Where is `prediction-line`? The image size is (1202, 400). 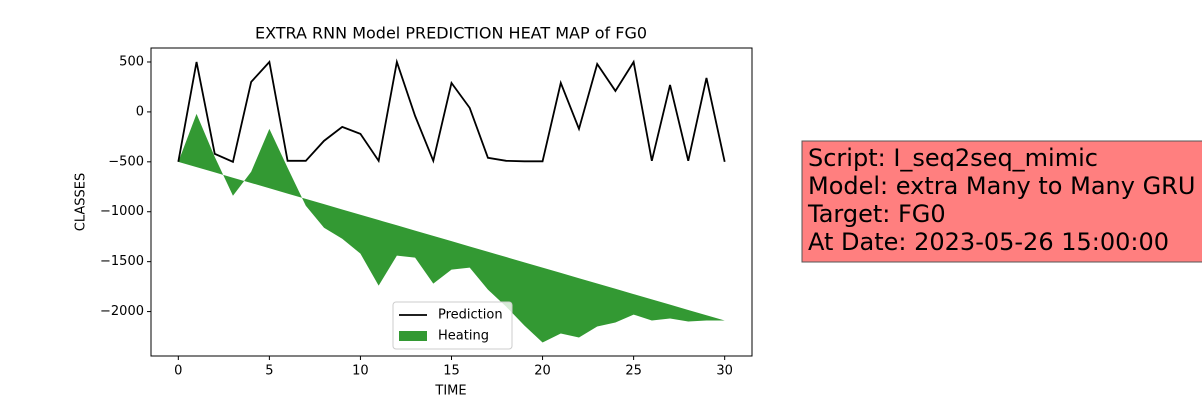 prediction-line is located at coordinates (451, 111).